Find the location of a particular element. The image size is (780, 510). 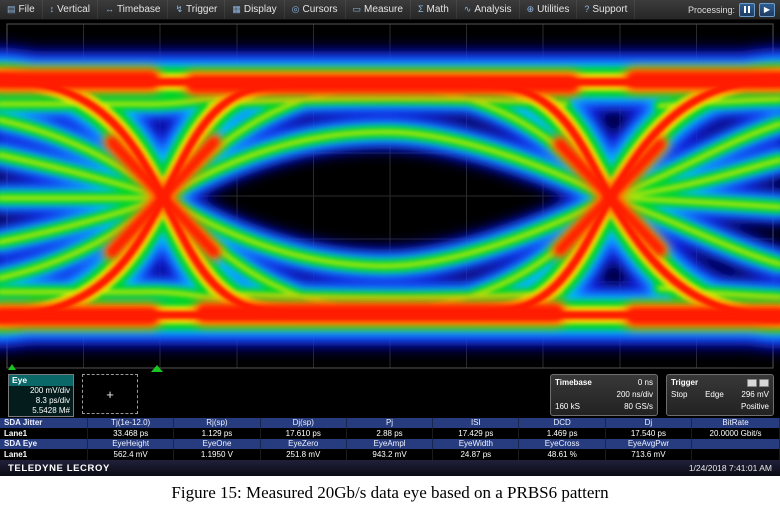

menu-item-analysis: ∿ Analysis is located at coordinates (488, 9).